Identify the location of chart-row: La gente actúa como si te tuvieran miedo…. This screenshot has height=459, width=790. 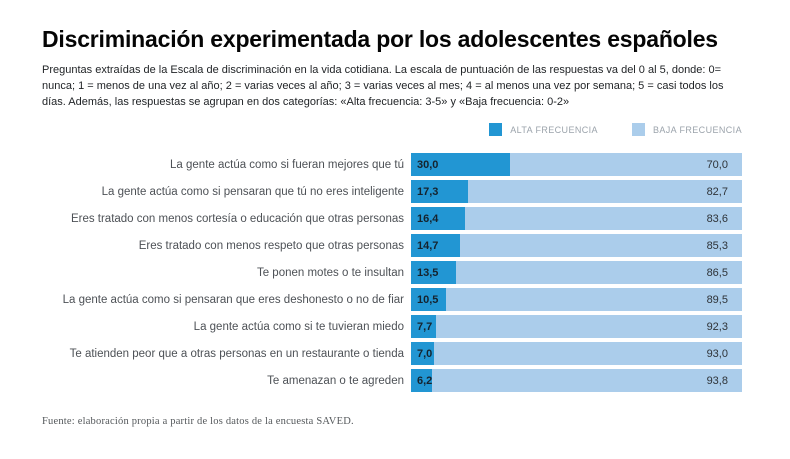
(392, 326).